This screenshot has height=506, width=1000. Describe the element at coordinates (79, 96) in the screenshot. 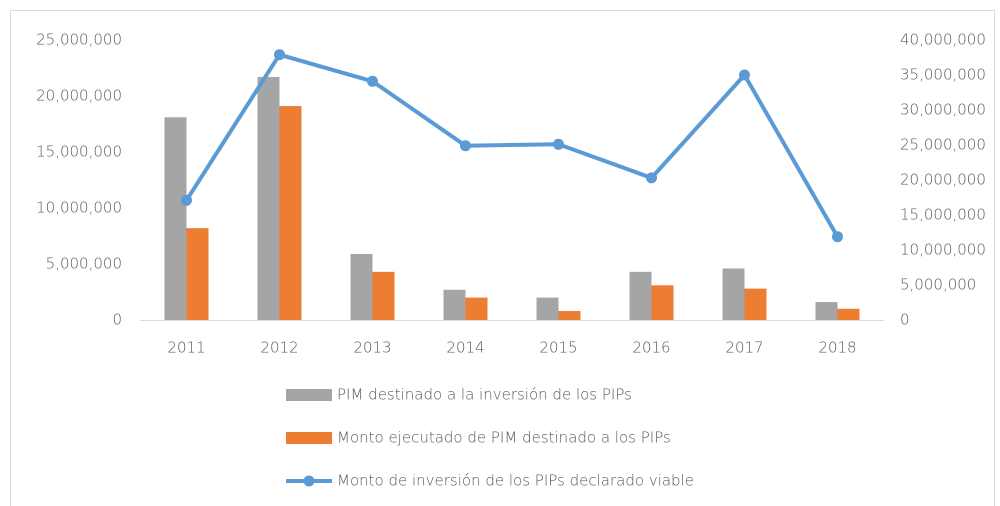

I see `y-tick-label: 20,000,000` at that location.